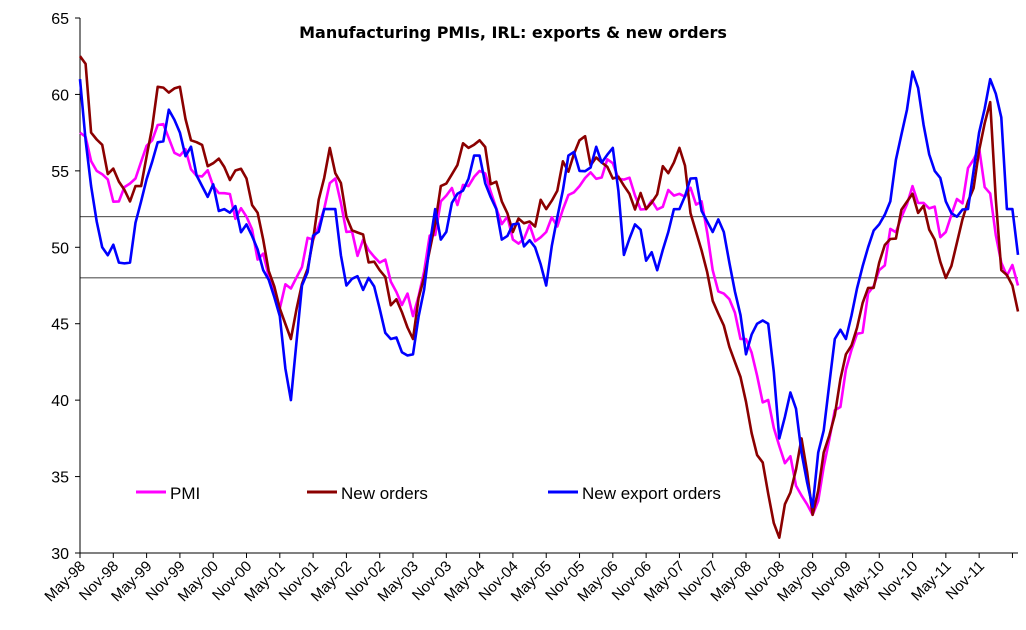  I want to click on legend: PMI New orders New export orders, so click(428, 493).